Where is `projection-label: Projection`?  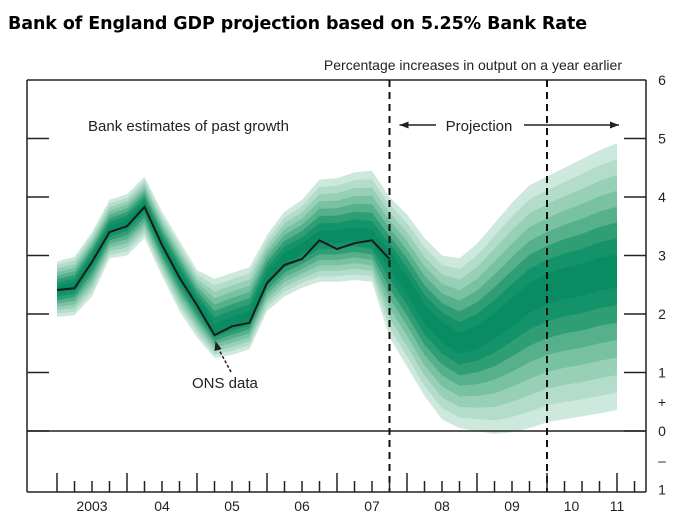 projection-label: Projection is located at coordinates (479, 126).